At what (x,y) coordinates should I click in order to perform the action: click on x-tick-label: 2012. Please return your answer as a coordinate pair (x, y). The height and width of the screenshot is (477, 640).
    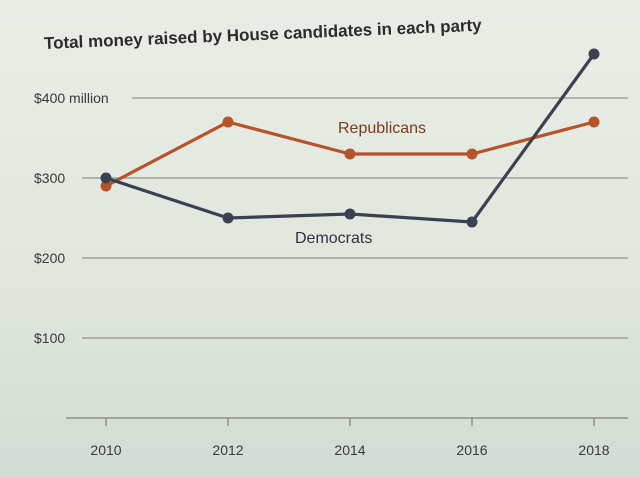
    Looking at the image, I should click on (227, 450).